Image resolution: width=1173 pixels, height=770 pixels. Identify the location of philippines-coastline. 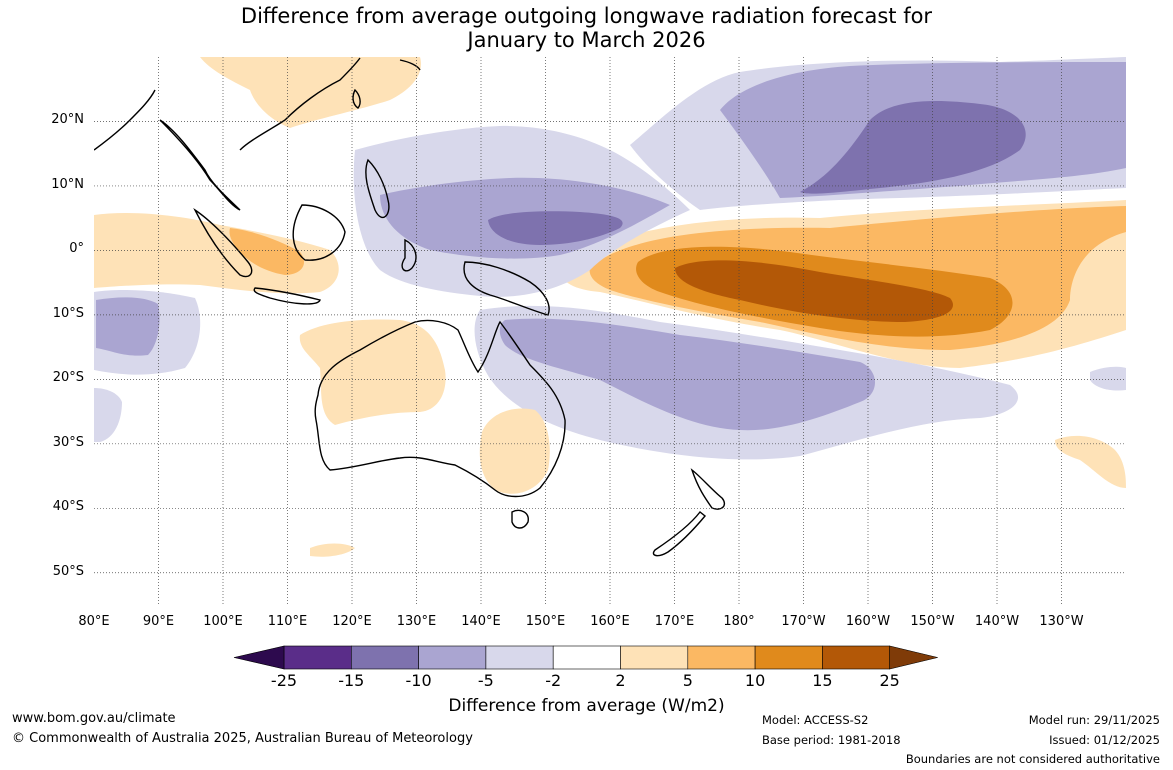
(377, 188).